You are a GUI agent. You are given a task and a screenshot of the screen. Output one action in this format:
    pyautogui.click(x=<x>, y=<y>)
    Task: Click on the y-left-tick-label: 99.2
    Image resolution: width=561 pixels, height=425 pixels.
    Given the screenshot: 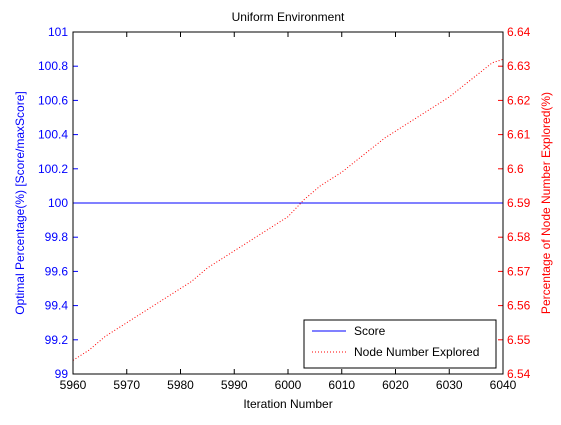 What is the action you would take?
    pyautogui.click(x=57, y=340)
    